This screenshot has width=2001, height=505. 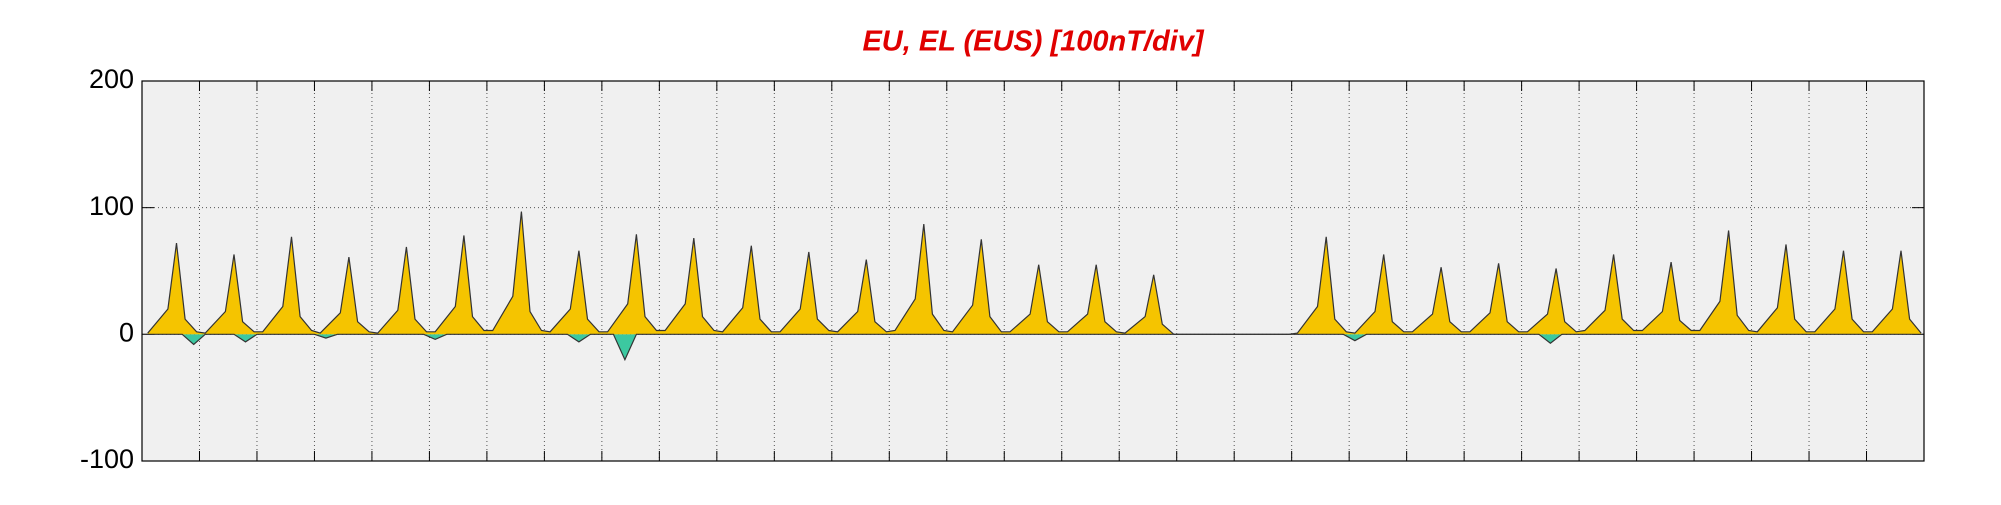 I want to click on y-tick-label: 200, so click(x=111, y=79).